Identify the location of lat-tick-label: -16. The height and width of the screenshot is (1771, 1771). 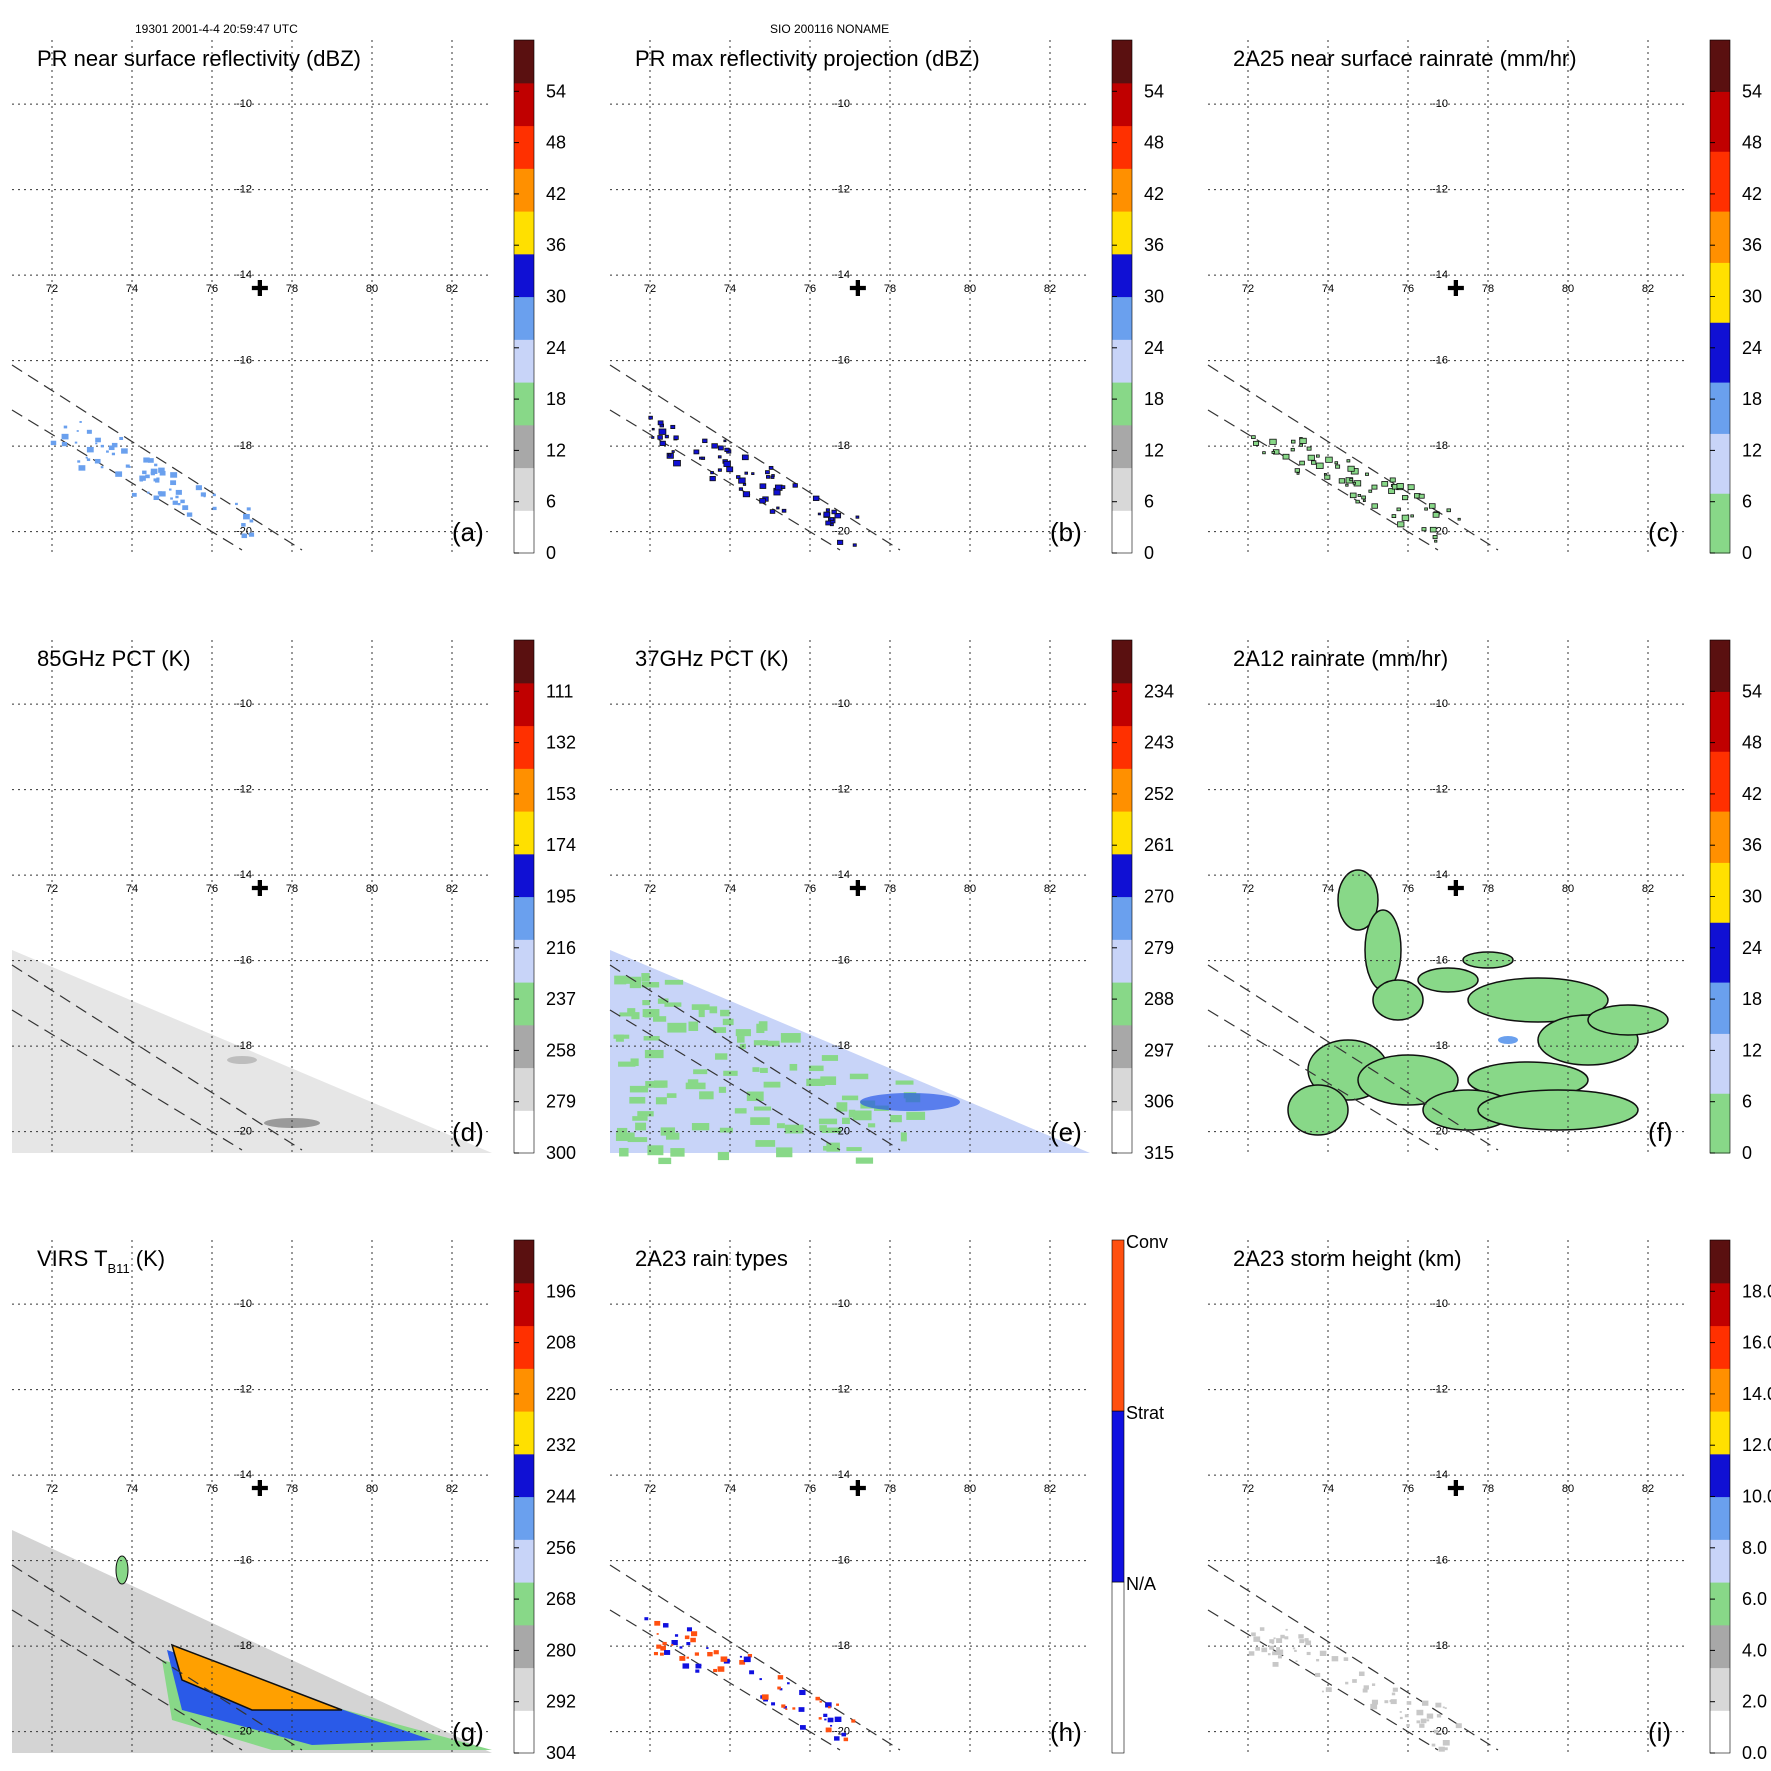
(842, 961).